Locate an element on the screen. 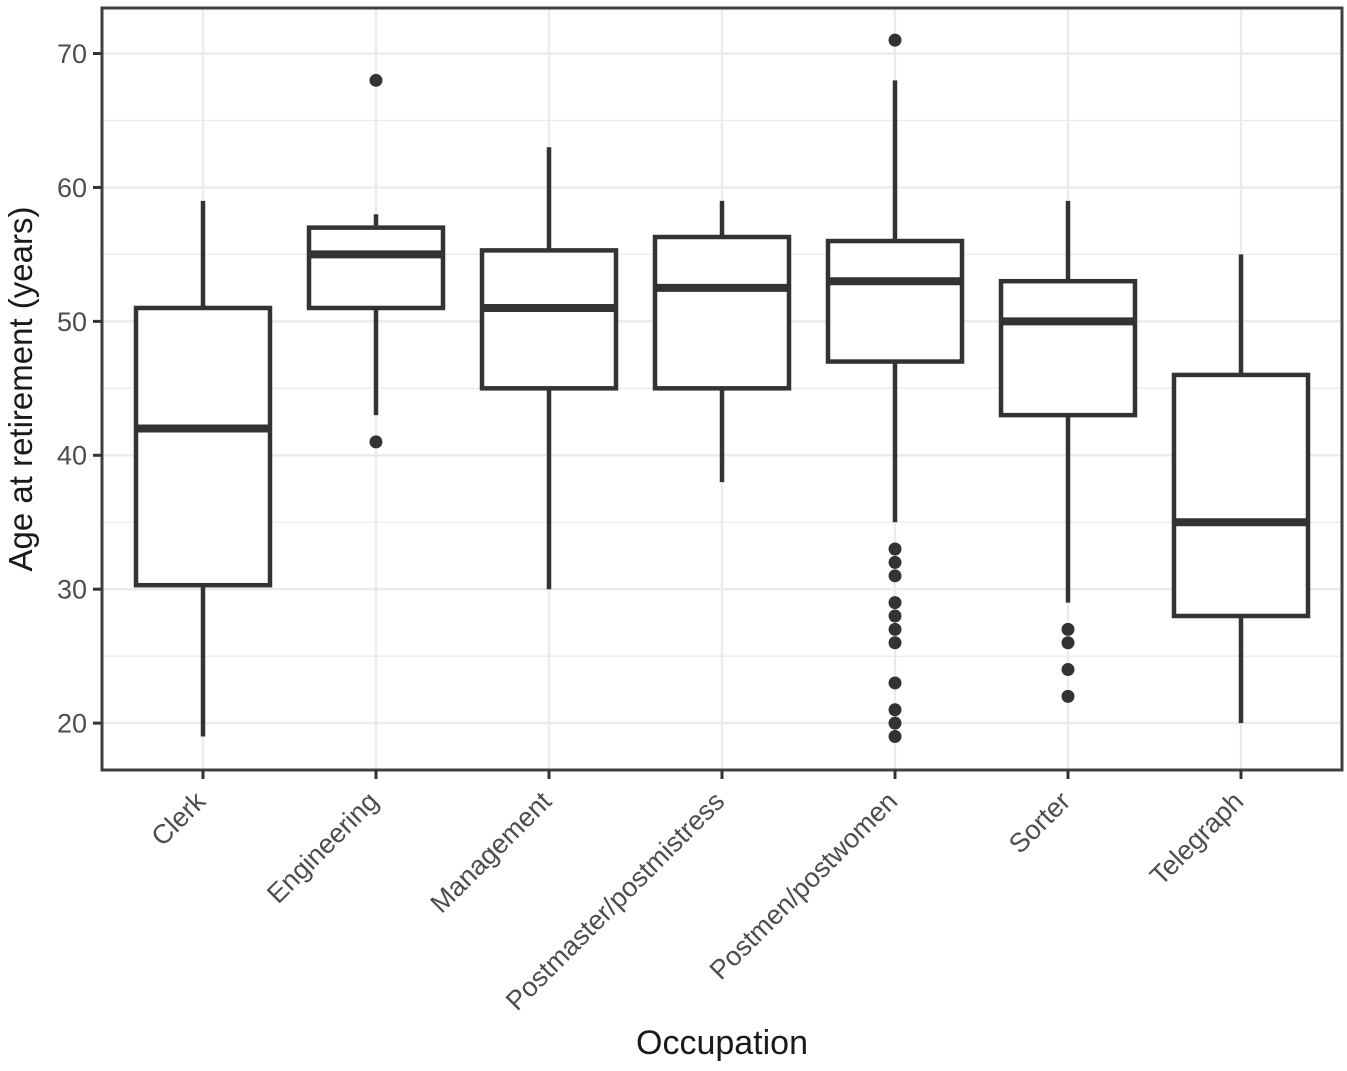 This screenshot has height=1071, width=1347. x-tick-label-management: Management is located at coordinates (491, 852).